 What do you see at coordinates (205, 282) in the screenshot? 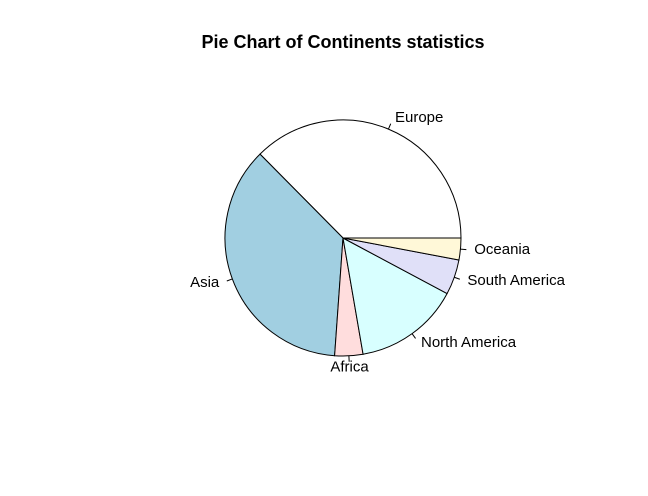
I see `label-asia: Asia` at bounding box center [205, 282].